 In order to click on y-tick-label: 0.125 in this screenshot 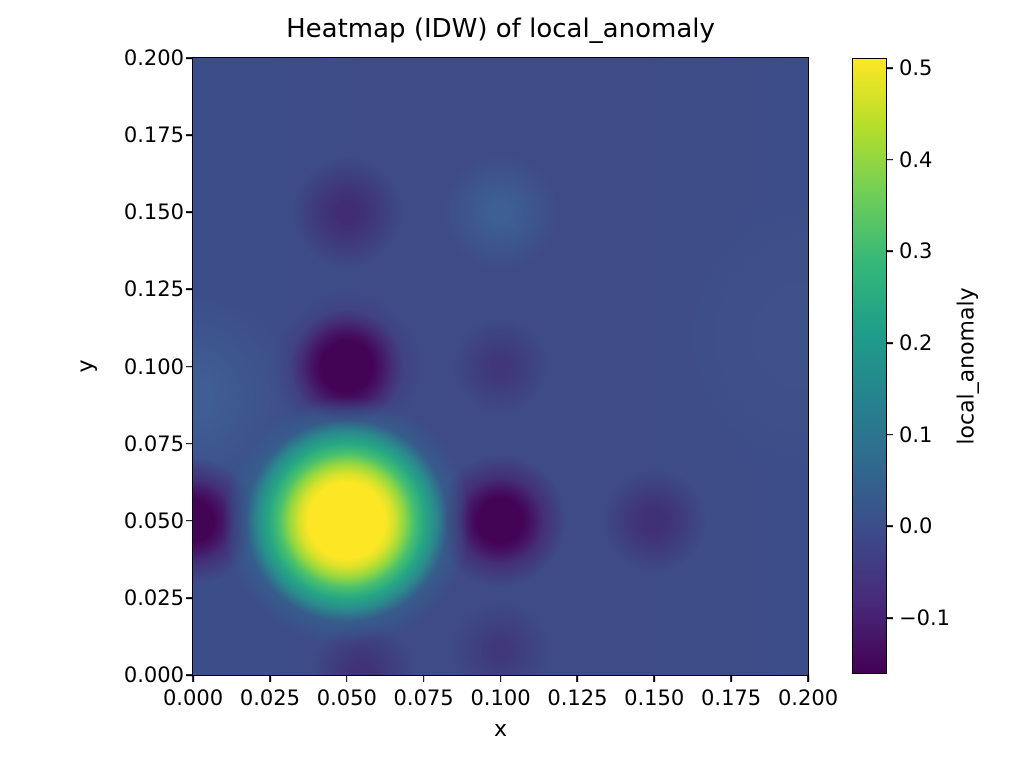, I will do `click(153, 289)`.